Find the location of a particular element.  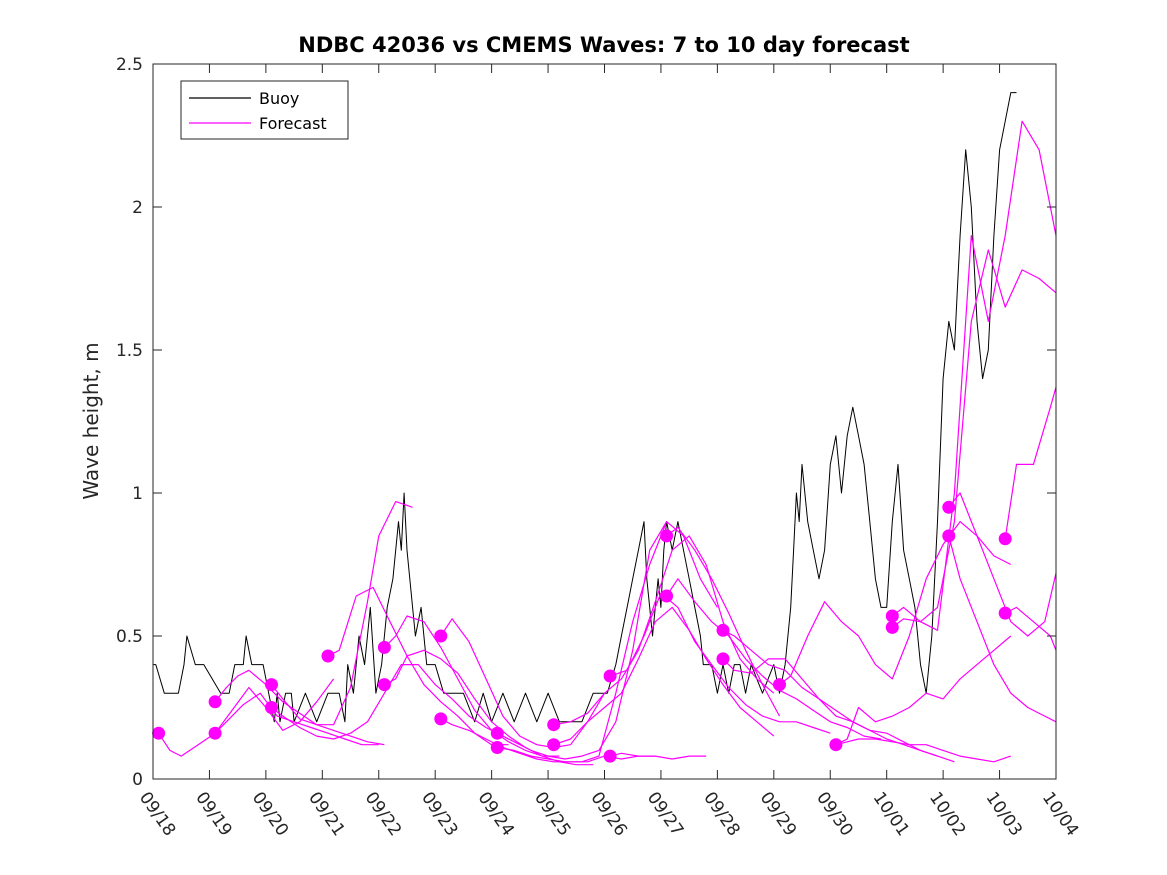

legend: Buoy Forecast is located at coordinates (264, 110).